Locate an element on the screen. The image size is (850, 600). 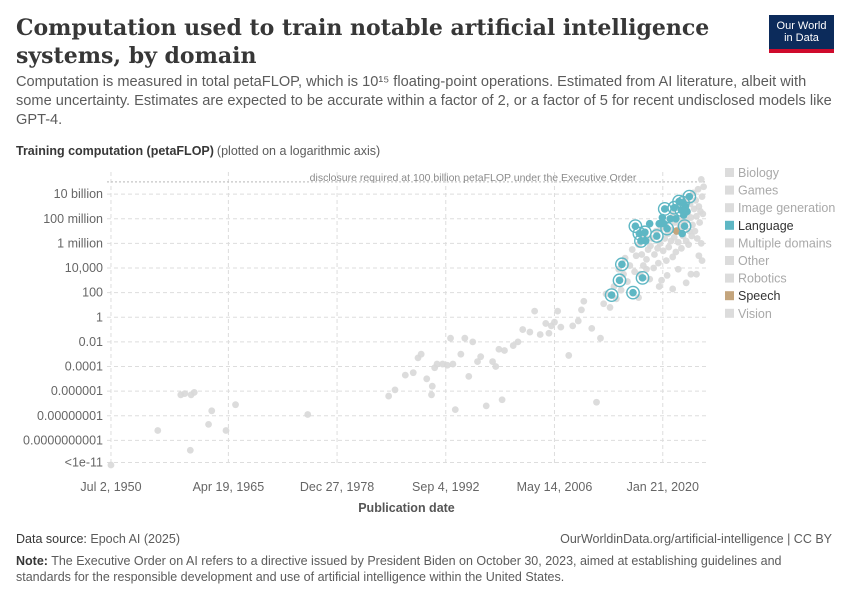
legend-label: Language is located at coordinates (766, 226).